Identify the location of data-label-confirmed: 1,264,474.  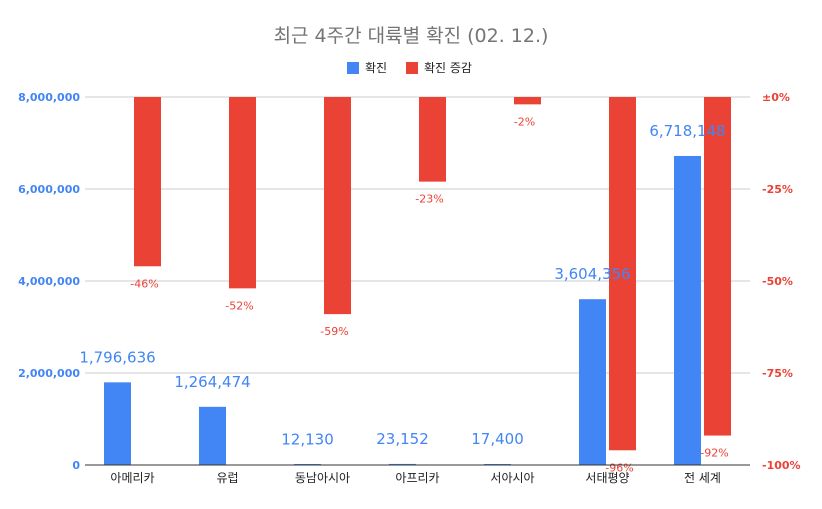
(212, 382).